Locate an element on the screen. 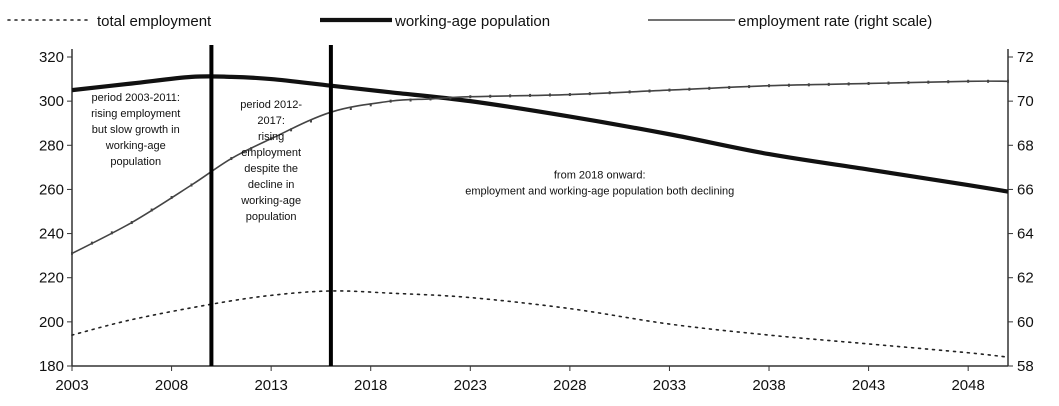 Image resolution: width=1059 pixels, height=406 pixels. y-right-tick-label: 64 is located at coordinates (1025, 234).